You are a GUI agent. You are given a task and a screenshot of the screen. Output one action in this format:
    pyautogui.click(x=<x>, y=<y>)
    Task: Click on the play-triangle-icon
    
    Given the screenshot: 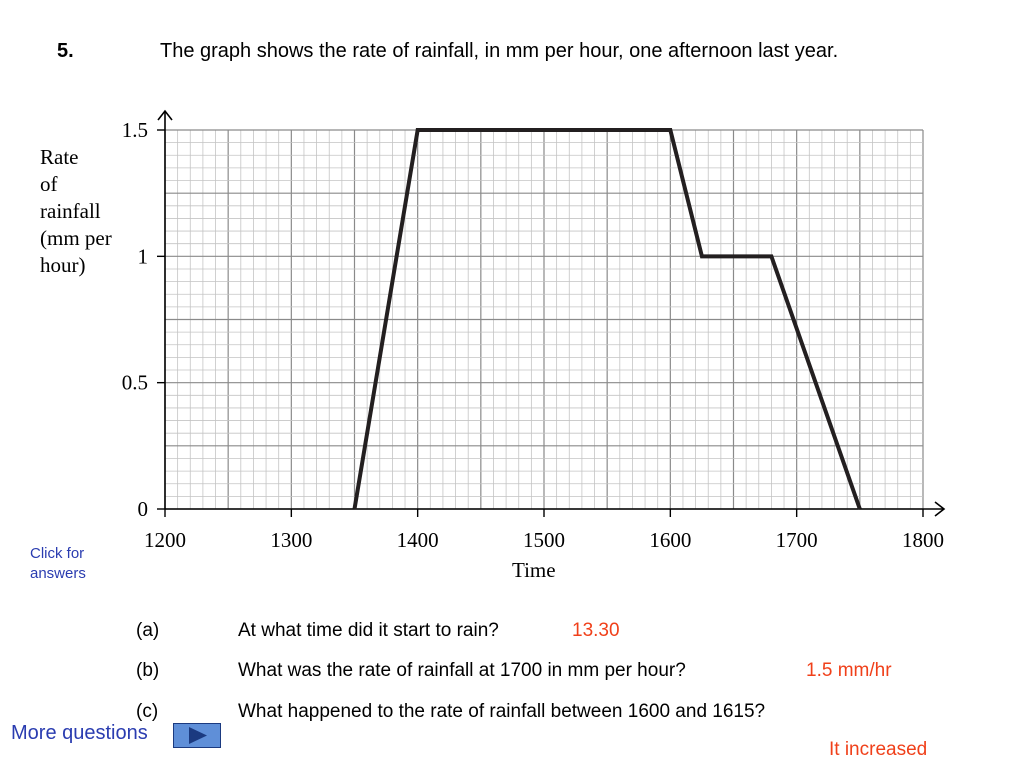 What is the action you would take?
    pyautogui.click(x=198, y=735)
    